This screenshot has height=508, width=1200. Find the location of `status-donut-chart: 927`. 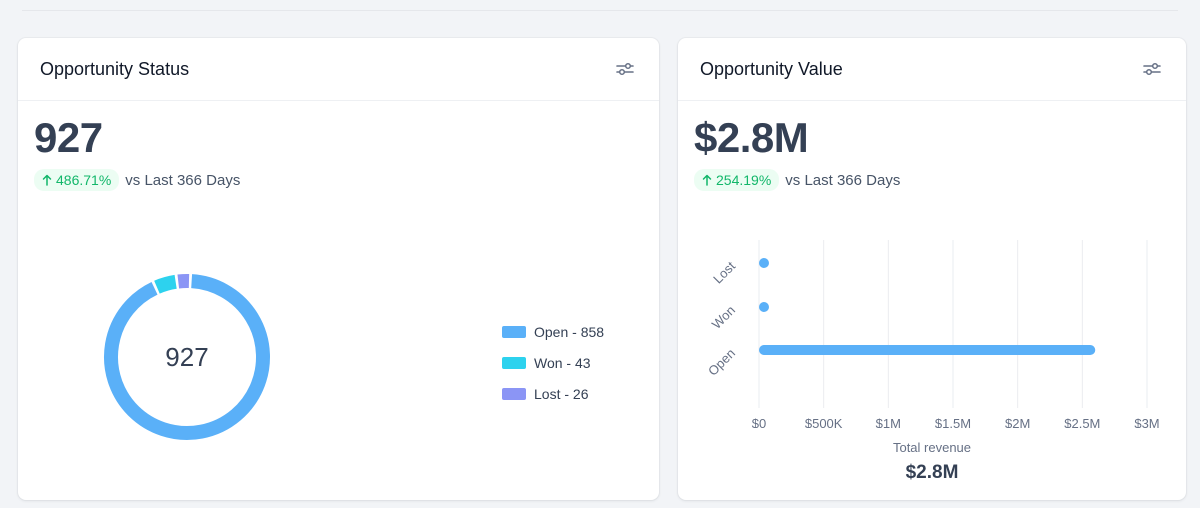

status-donut-chart: 927 is located at coordinates (187, 357).